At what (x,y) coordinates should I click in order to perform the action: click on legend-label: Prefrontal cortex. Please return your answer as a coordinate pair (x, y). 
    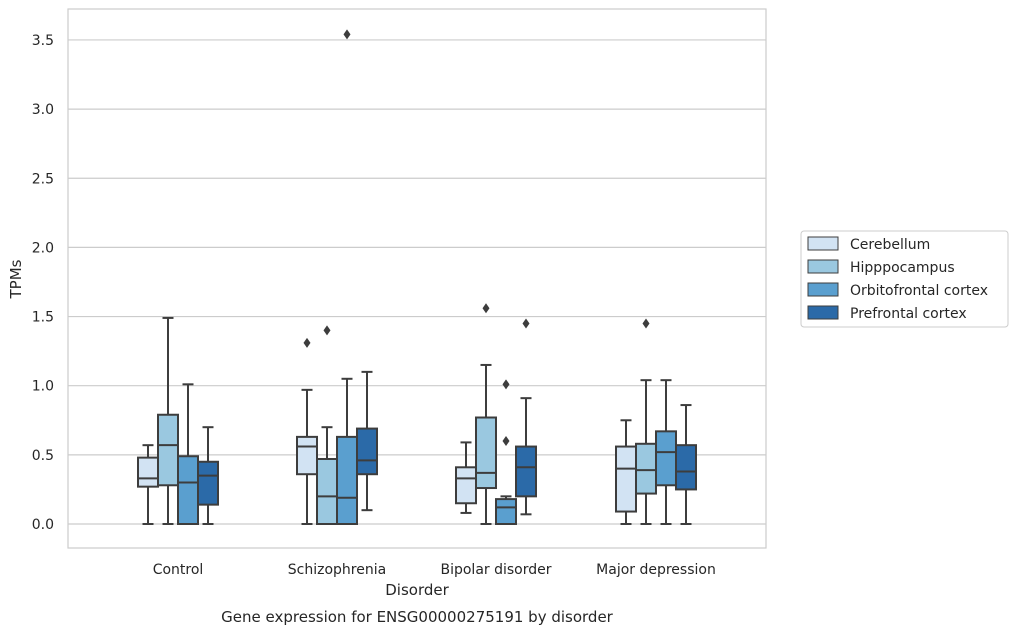
    Looking at the image, I should click on (908, 314).